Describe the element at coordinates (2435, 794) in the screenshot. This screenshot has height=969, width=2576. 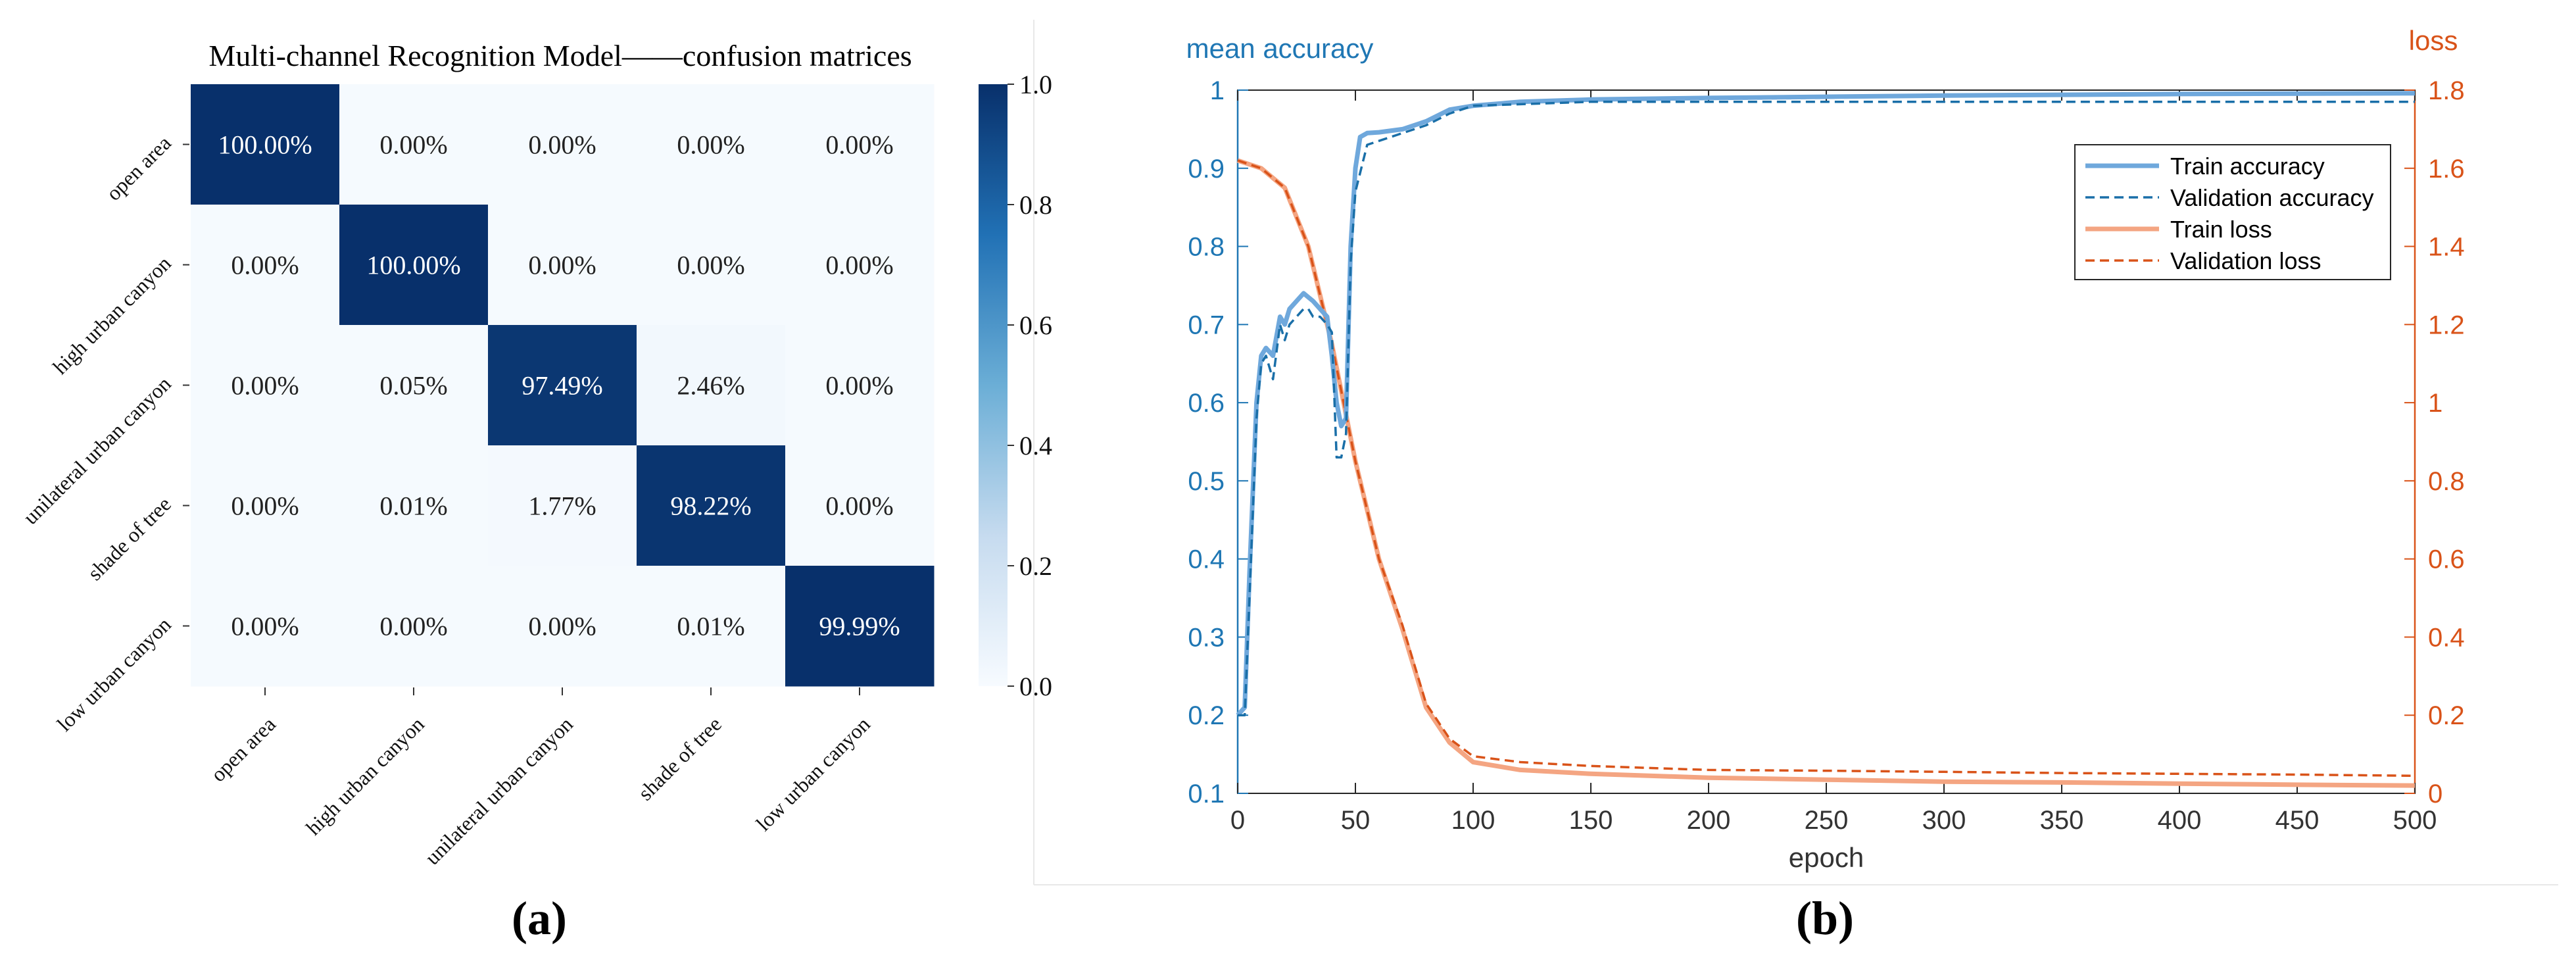
I see `y-right-tick-label: 0` at that location.